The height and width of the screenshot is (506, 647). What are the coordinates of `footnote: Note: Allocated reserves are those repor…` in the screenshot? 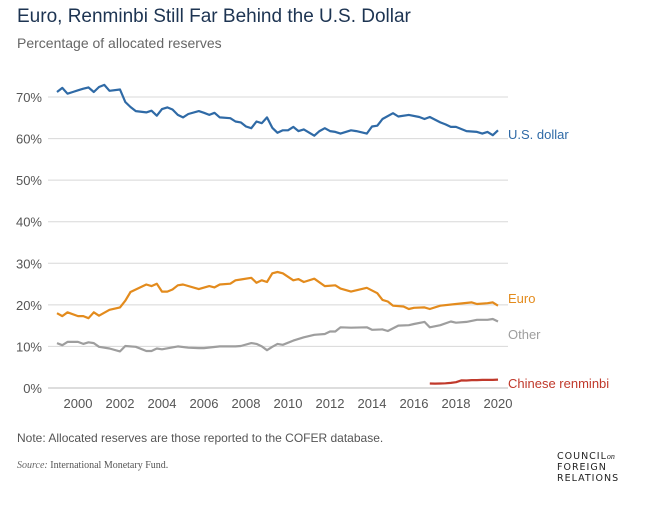 It's located at (200, 438).